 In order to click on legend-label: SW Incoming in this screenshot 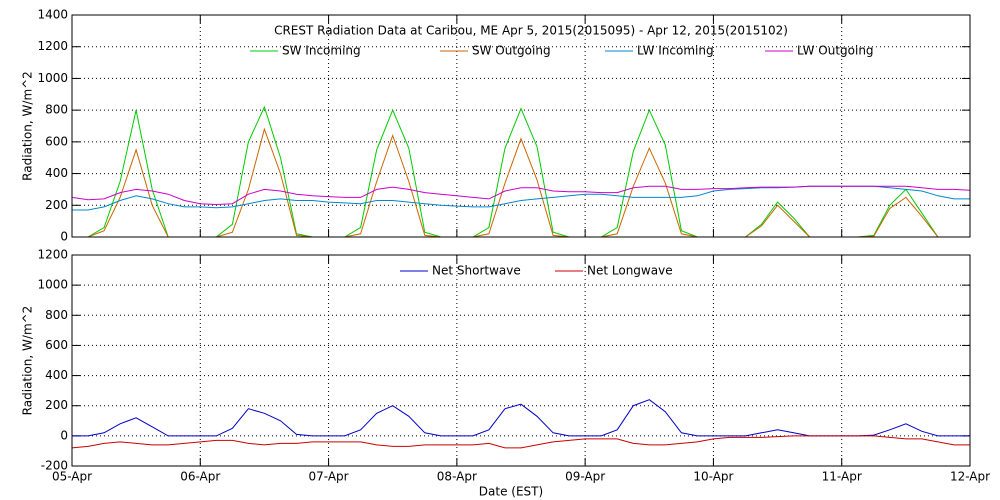, I will do `click(321, 51)`.